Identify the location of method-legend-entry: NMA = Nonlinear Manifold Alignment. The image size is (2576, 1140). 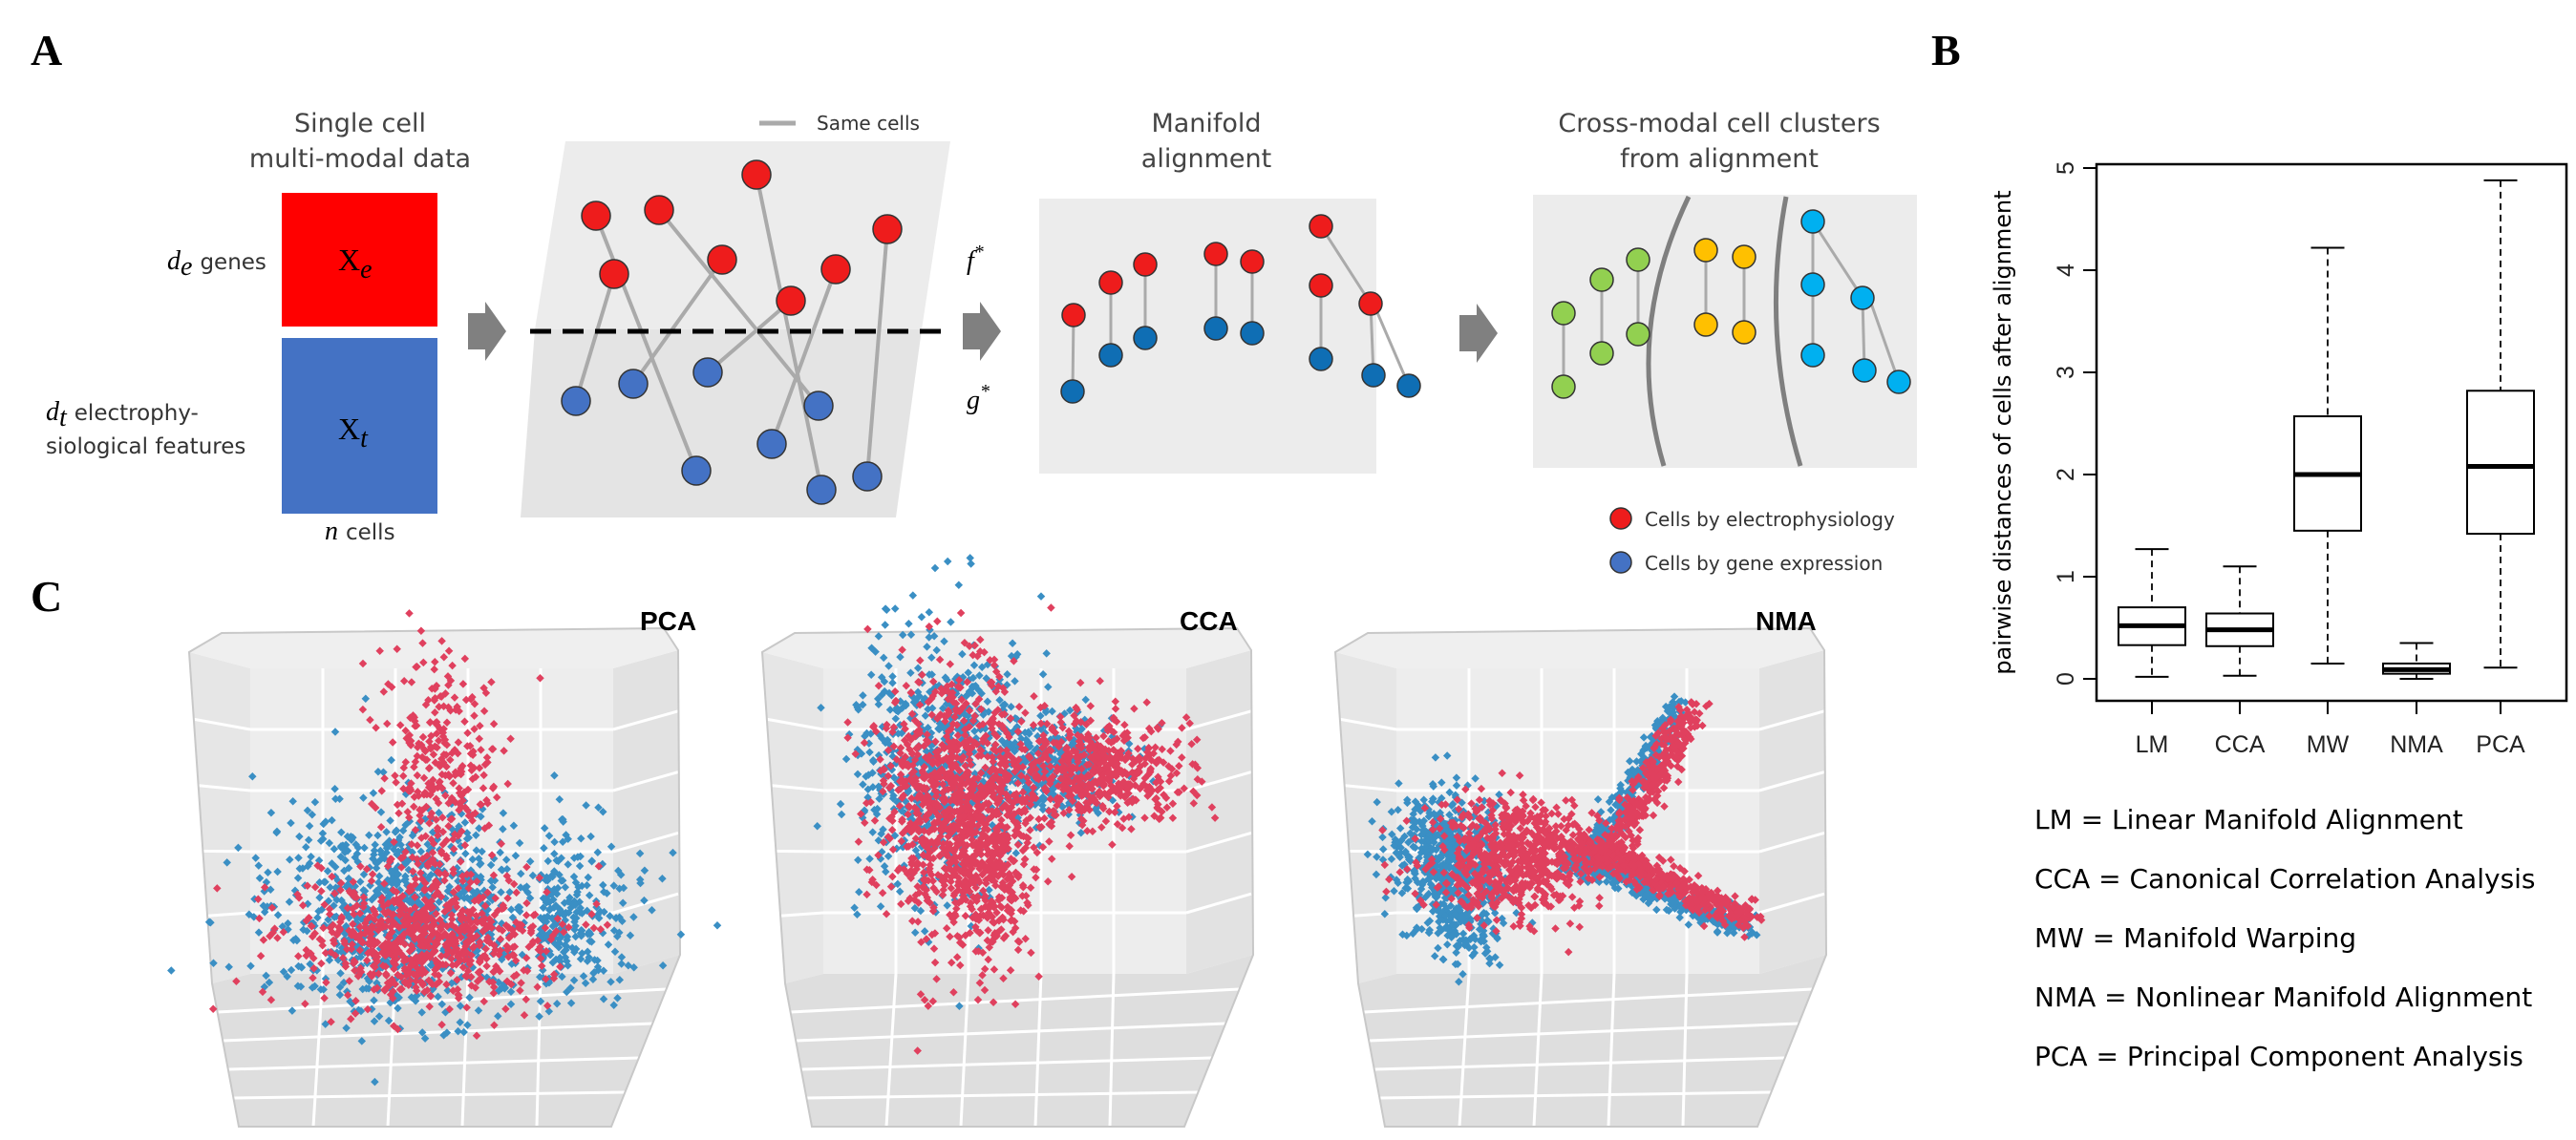
(2283, 997).